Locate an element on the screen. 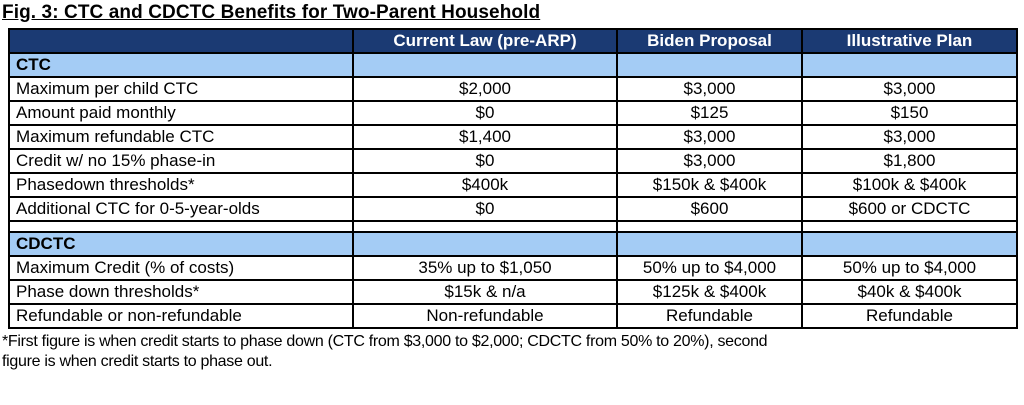  row-label: Additional CTC for 0-5-year-olds is located at coordinates (181, 209).